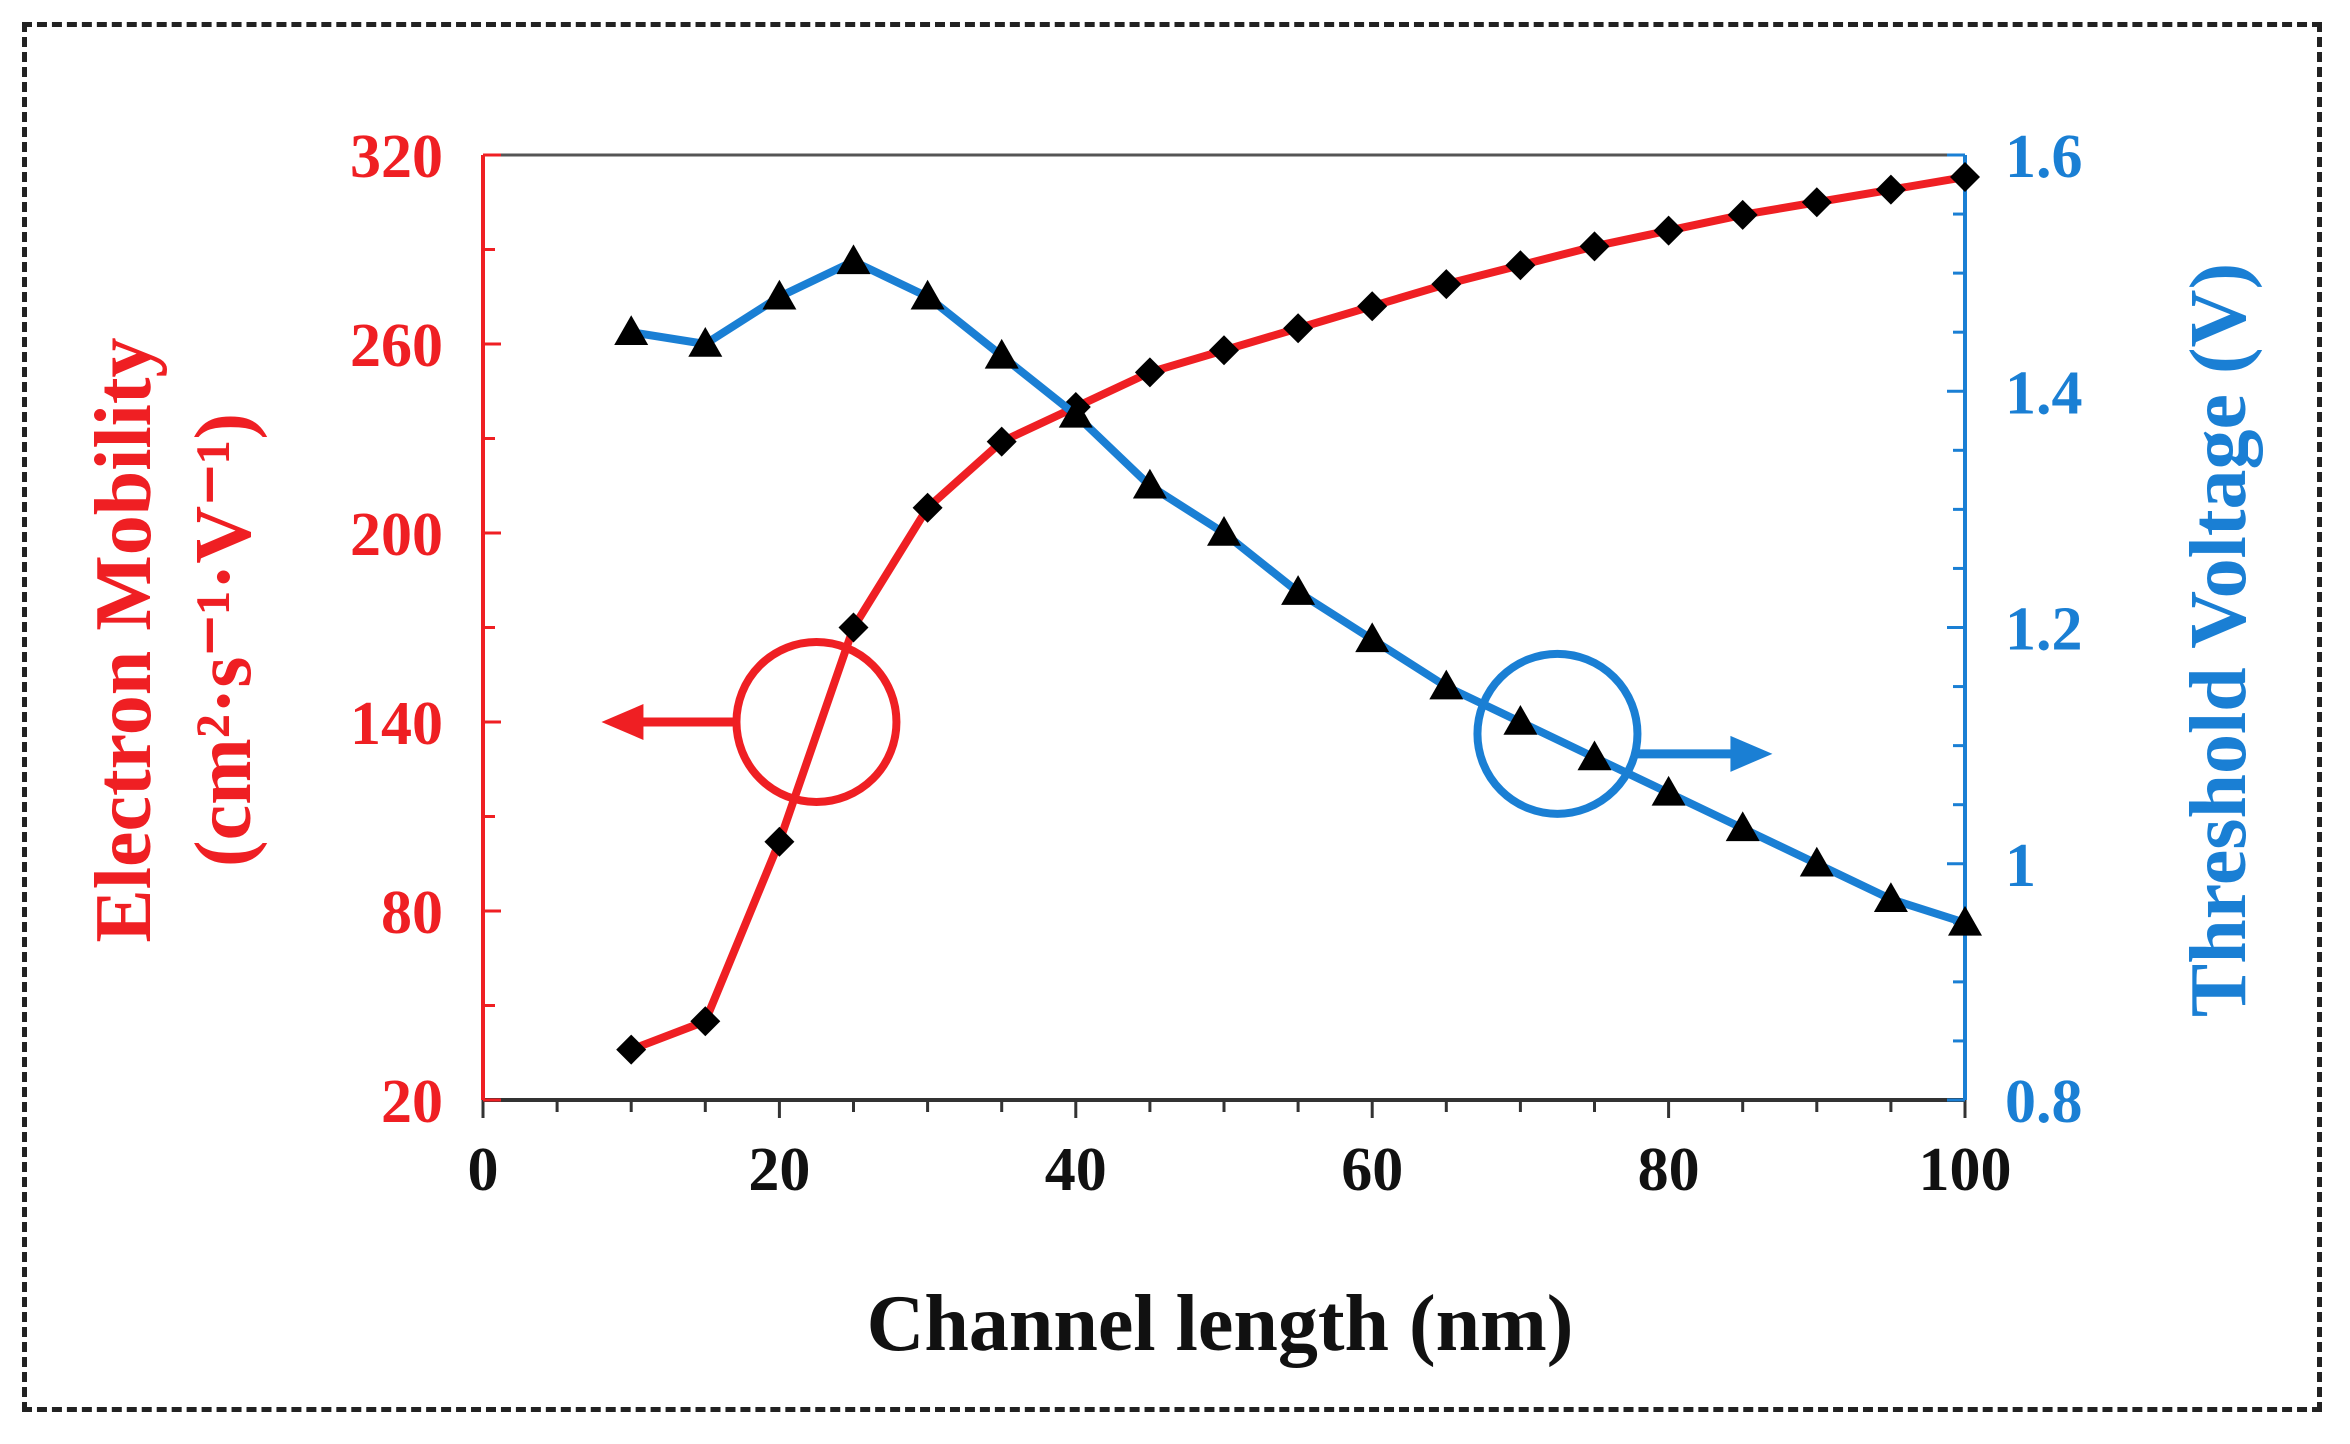  Describe the element at coordinates (483, 1170) in the screenshot. I see `x-tick-label: 0` at that location.